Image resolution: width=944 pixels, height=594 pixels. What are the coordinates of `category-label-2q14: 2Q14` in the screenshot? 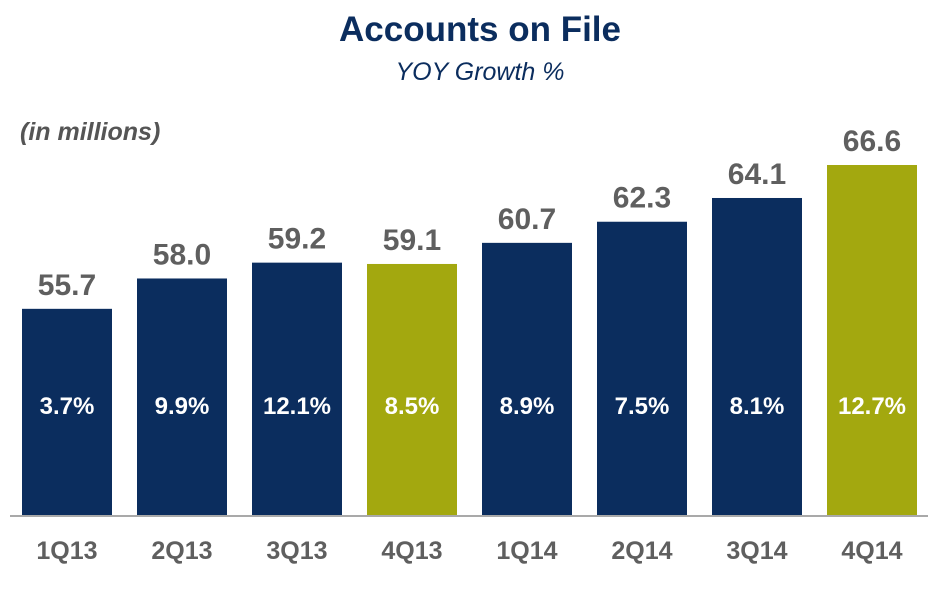 It's located at (641, 551).